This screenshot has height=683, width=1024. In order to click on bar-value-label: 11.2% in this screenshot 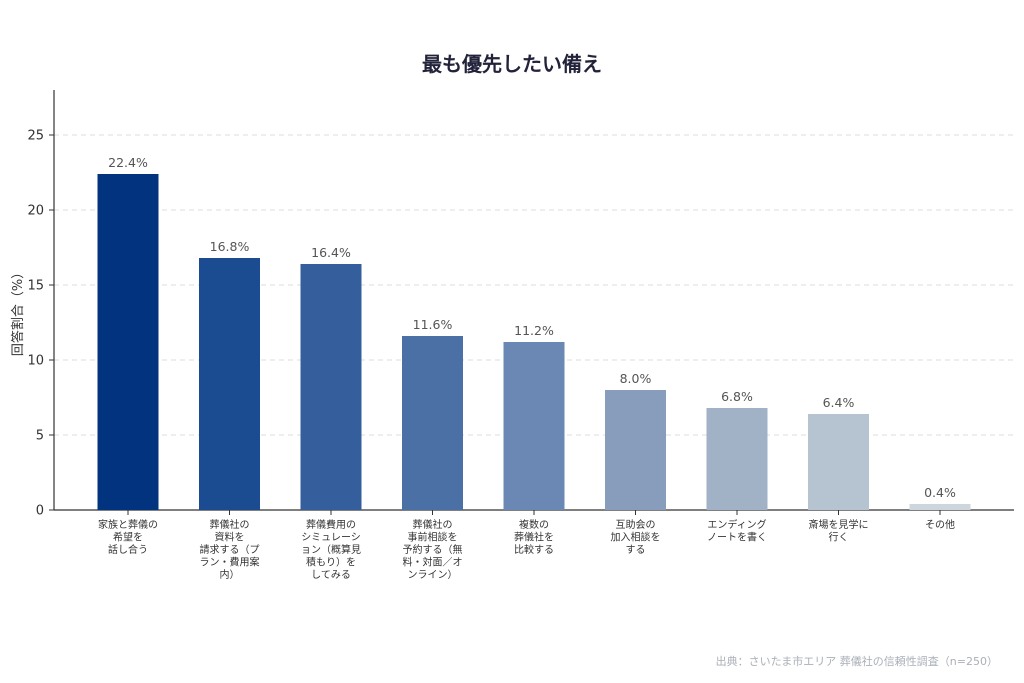, I will do `click(534, 330)`.